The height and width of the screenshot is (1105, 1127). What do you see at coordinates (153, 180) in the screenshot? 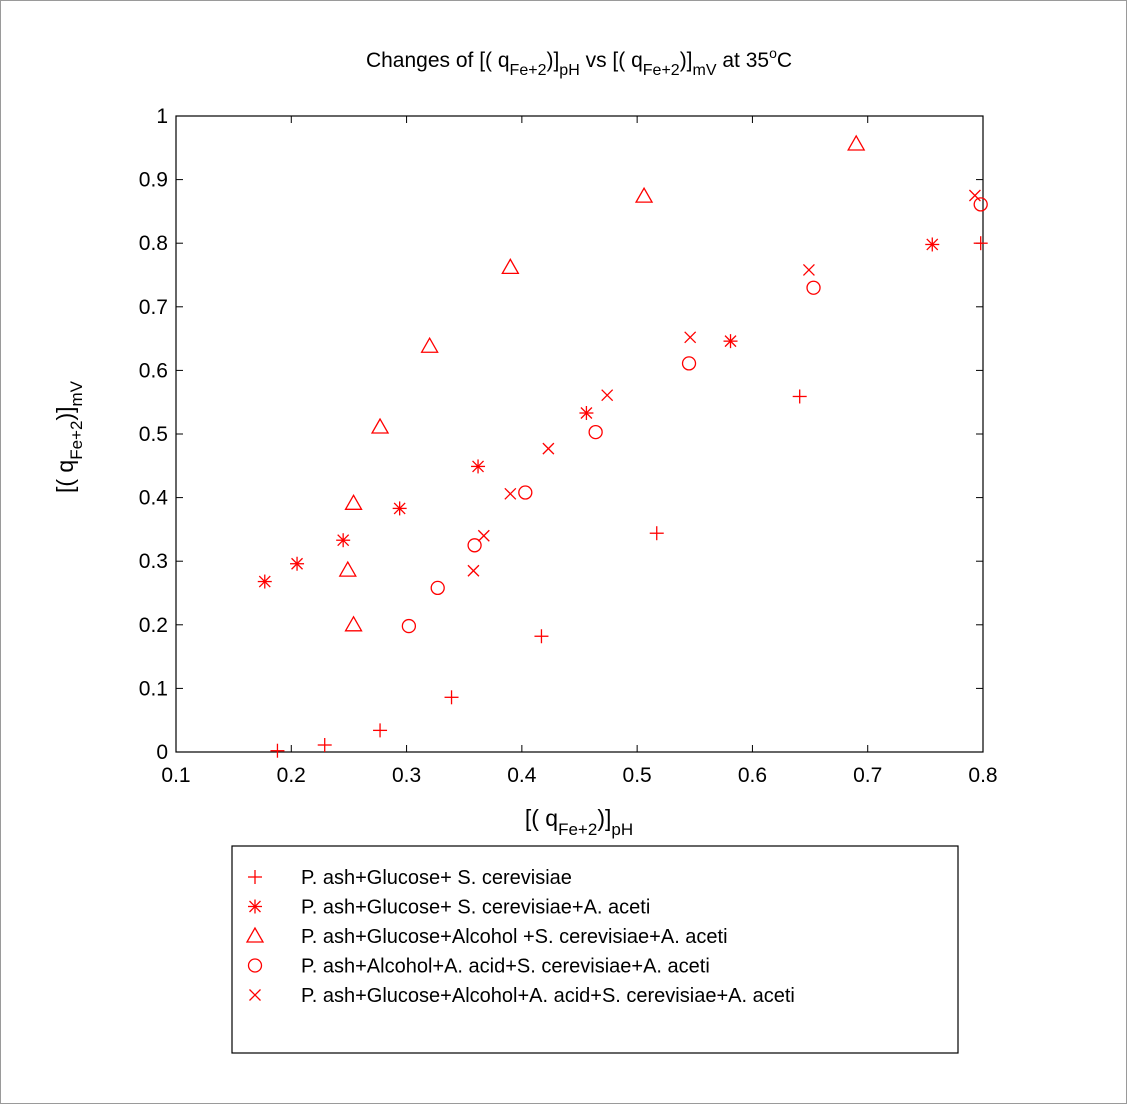
I see `y-tick-label: 0.9` at bounding box center [153, 180].